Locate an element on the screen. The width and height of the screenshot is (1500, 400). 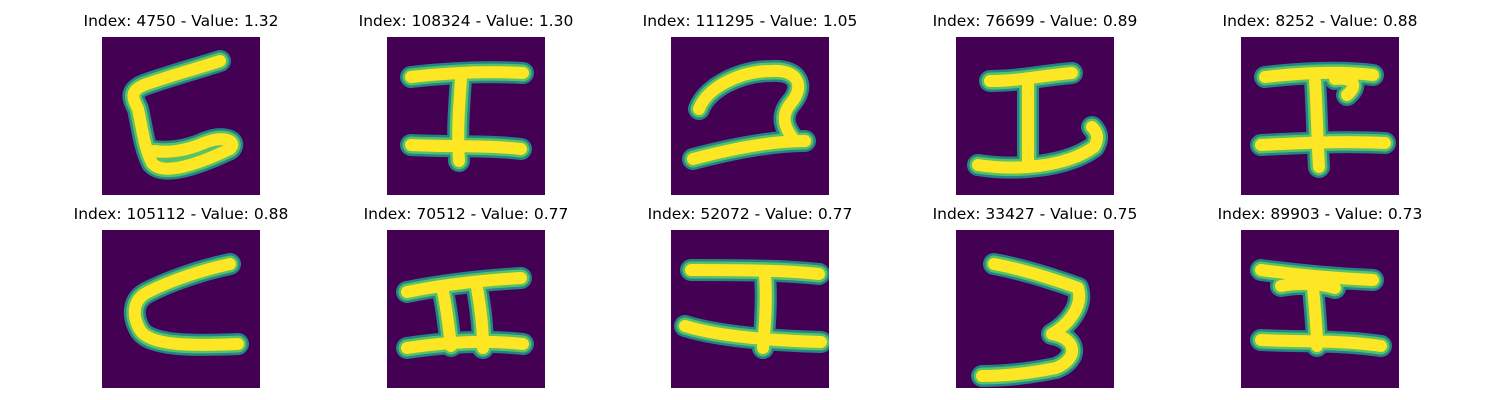
panel-3: Index: 111295 - Value: 1.05 is located at coordinates (750, 107).